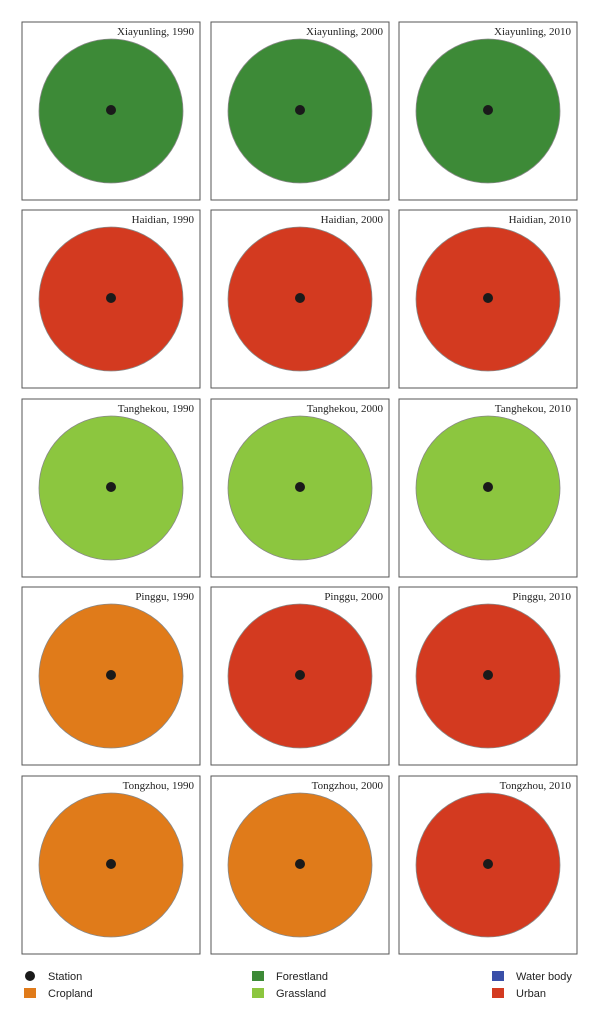 This screenshot has width=600, height=1022. Describe the element at coordinates (155, 32) in the screenshot. I see `panel-label: Xiayunling, 1990` at that location.